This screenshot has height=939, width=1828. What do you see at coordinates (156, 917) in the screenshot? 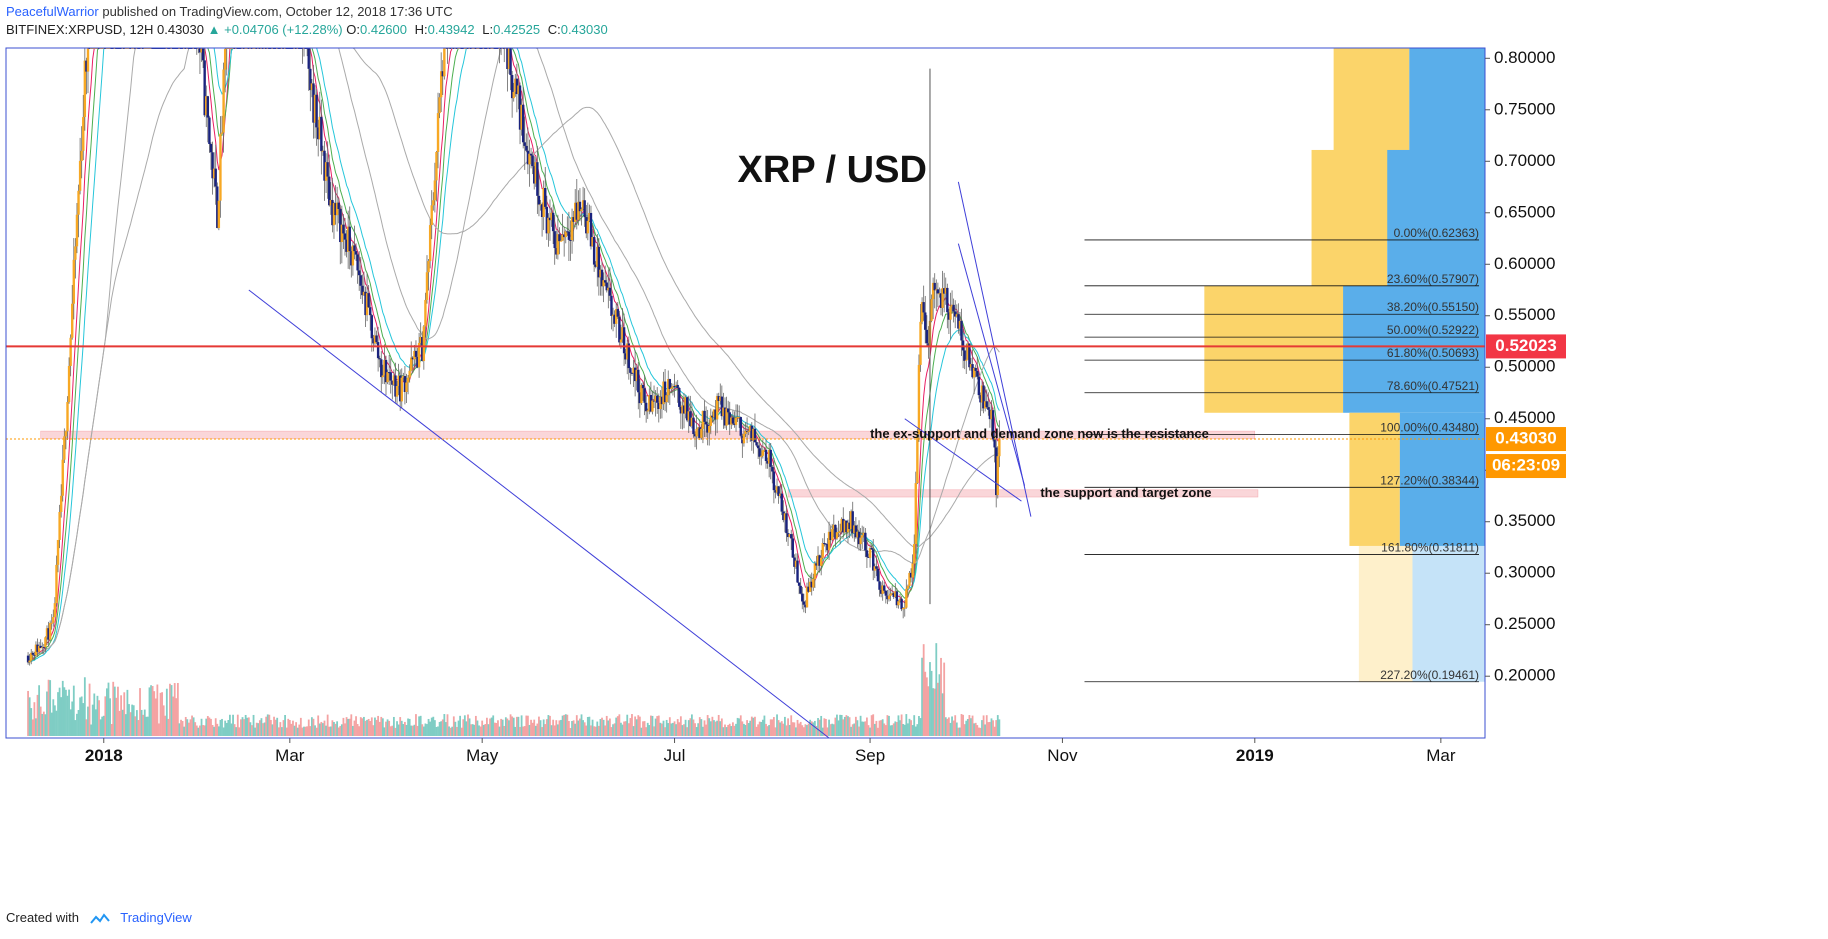
I see `tradingview-link: TradingView` at bounding box center [156, 917].